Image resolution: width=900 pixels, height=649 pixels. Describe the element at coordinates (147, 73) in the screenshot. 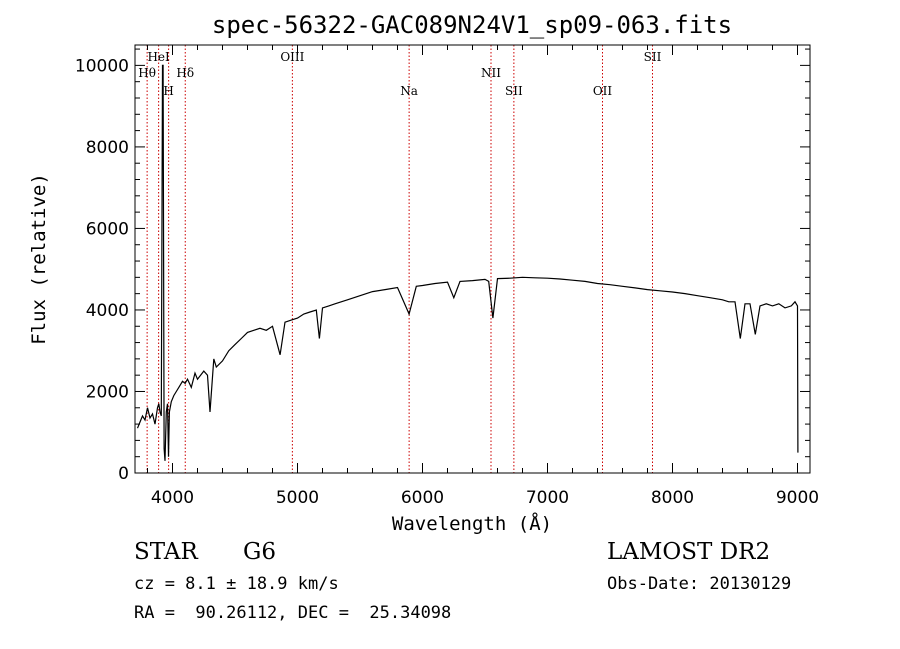

I see `marker-label-0: Hθ` at that location.